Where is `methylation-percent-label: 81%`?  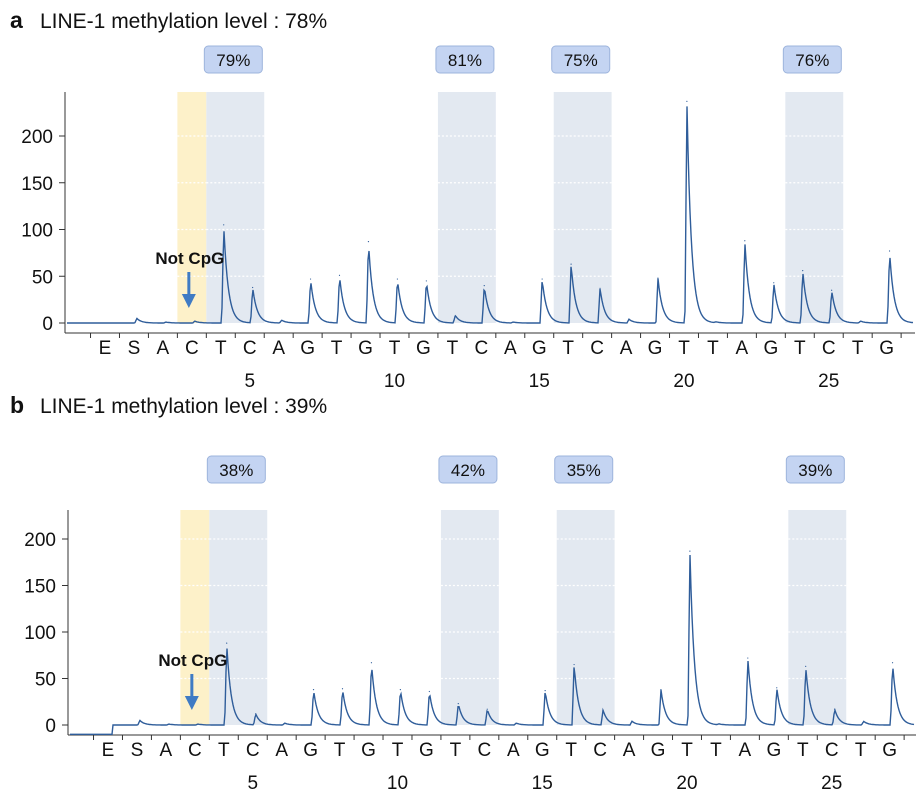 methylation-percent-label: 81% is located at coordinates (465, 60).